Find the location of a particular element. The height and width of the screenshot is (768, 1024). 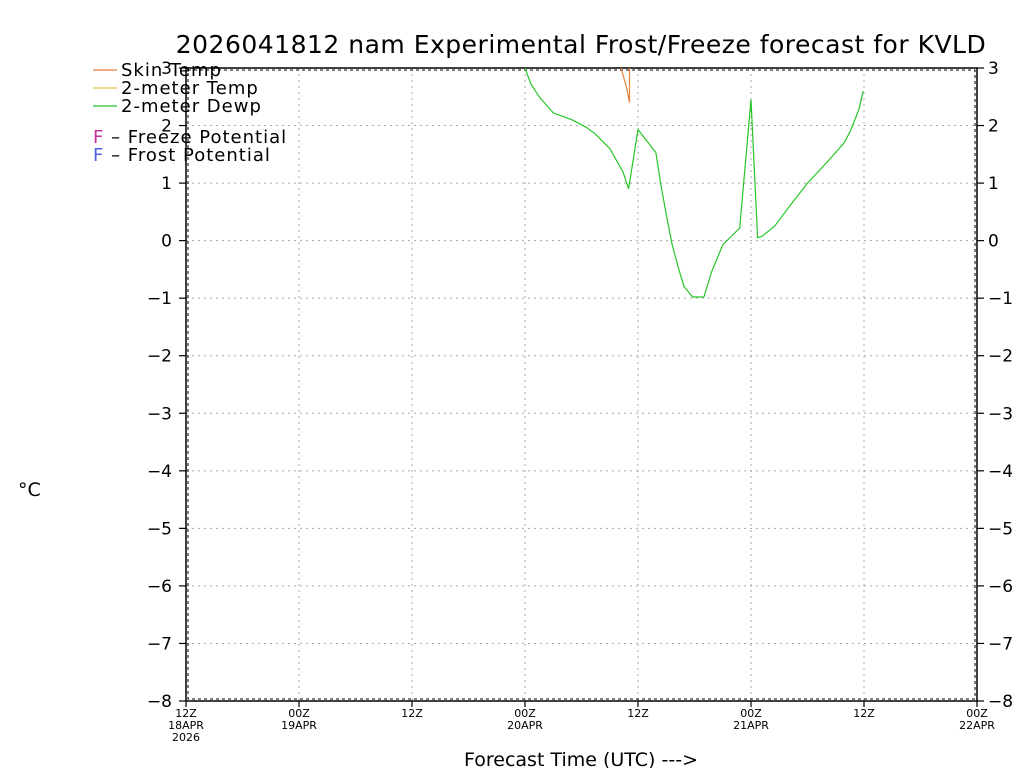

y-tick-label-right: −8 is located at coordinates (1000, 702).